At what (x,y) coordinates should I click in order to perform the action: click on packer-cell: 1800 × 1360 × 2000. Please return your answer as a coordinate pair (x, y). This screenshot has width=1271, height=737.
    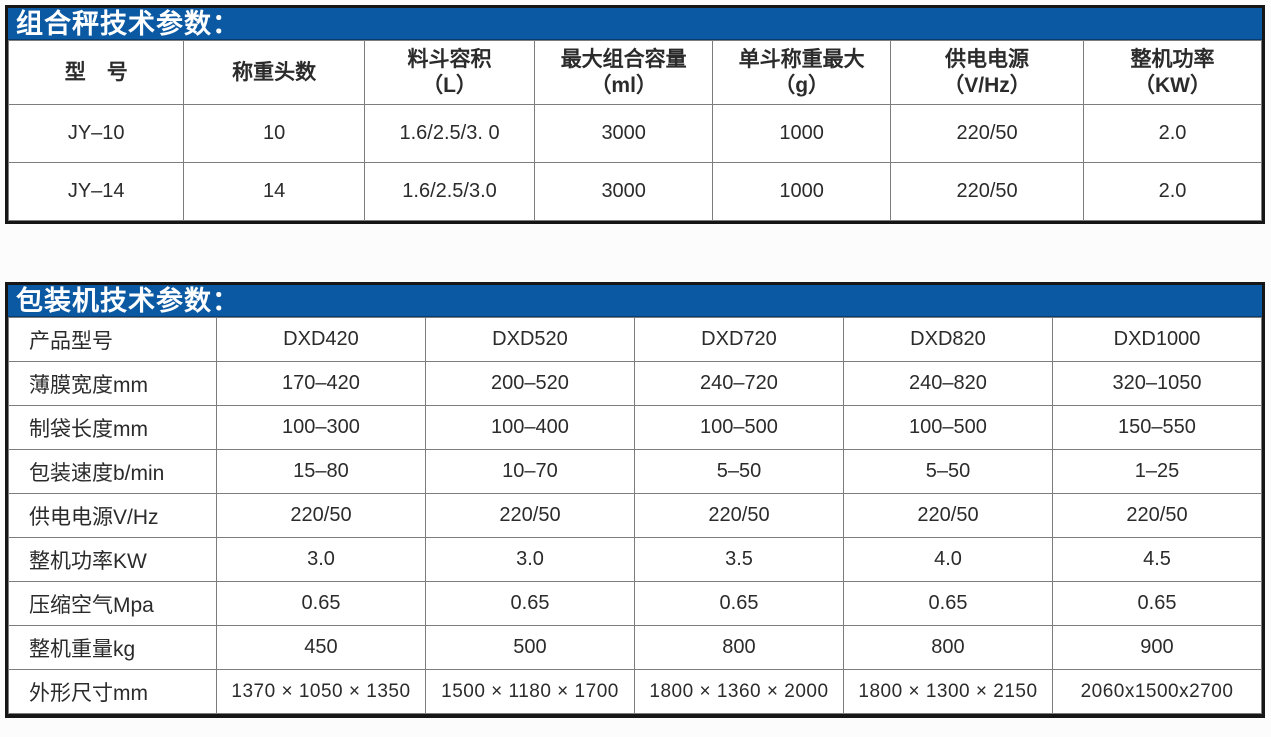
    Looking at the image, I should click on (738, 691).